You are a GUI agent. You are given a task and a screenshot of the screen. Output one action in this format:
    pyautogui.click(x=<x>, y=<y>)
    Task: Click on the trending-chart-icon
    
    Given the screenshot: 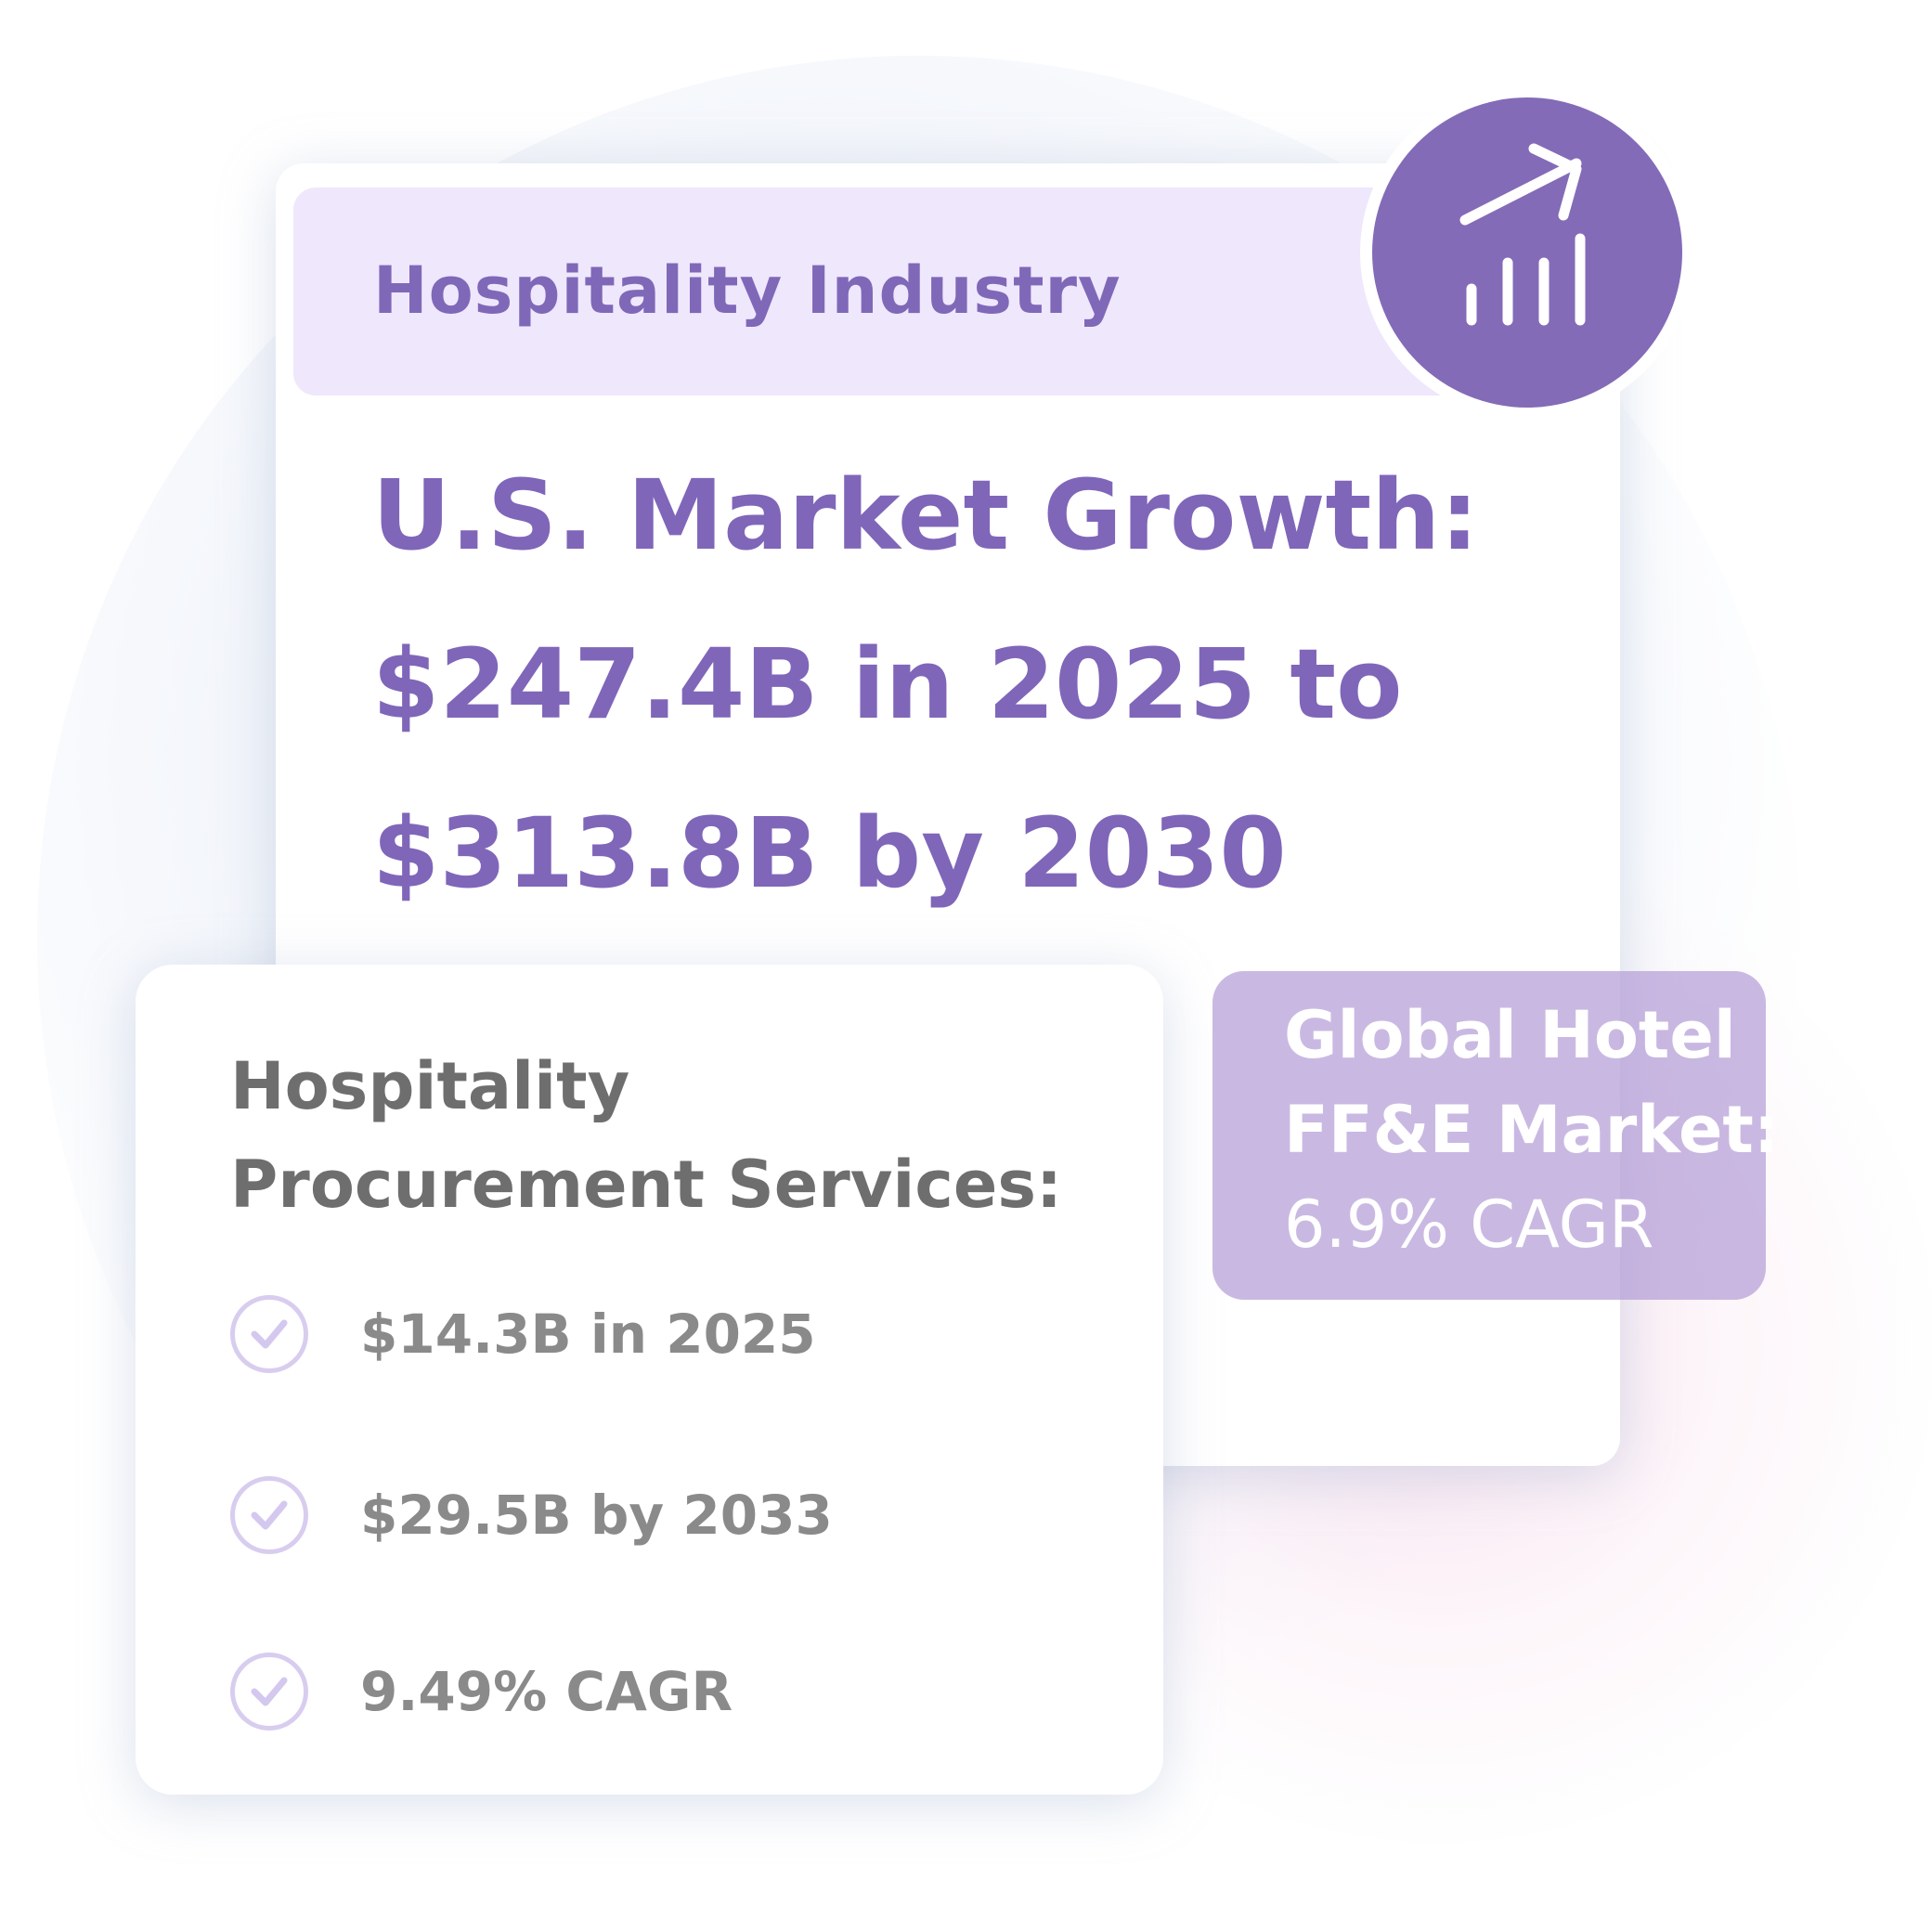 What is the action you would take?
    pyautogui.click(x=1527, y=252)
    